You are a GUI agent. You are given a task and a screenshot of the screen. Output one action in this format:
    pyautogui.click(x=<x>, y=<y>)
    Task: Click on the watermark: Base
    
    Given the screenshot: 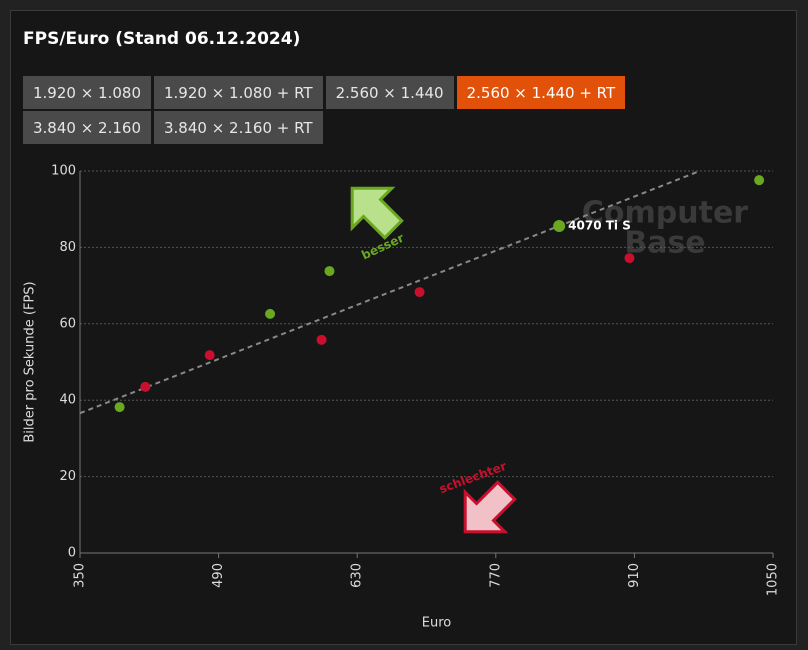 What is the action you would take?
    pyautogui.click(x=664, y=243)
    